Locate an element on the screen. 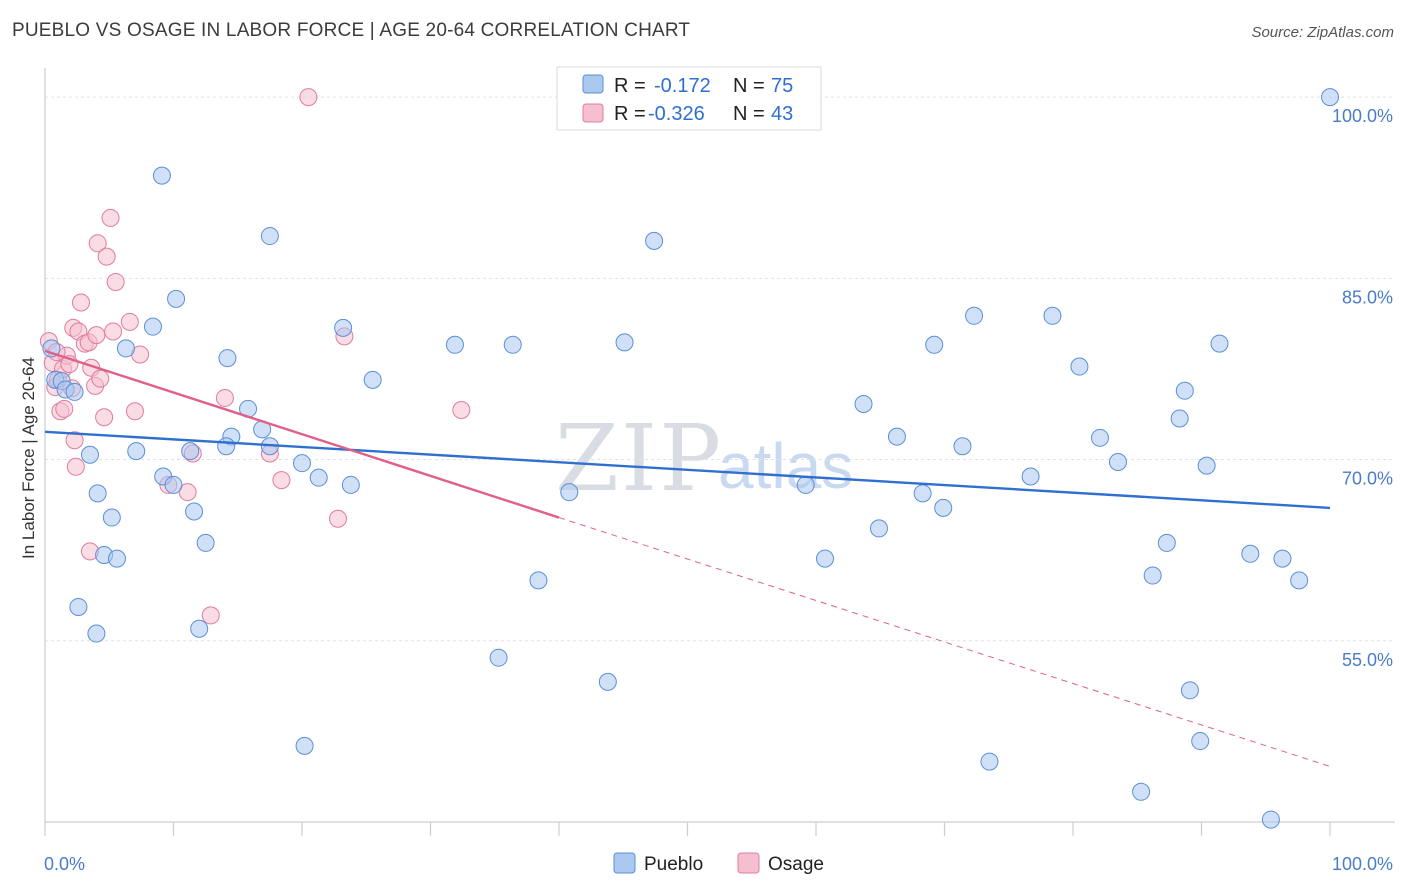  bottom-legend-swatch-pueblo is located at coordinates (624, 863).